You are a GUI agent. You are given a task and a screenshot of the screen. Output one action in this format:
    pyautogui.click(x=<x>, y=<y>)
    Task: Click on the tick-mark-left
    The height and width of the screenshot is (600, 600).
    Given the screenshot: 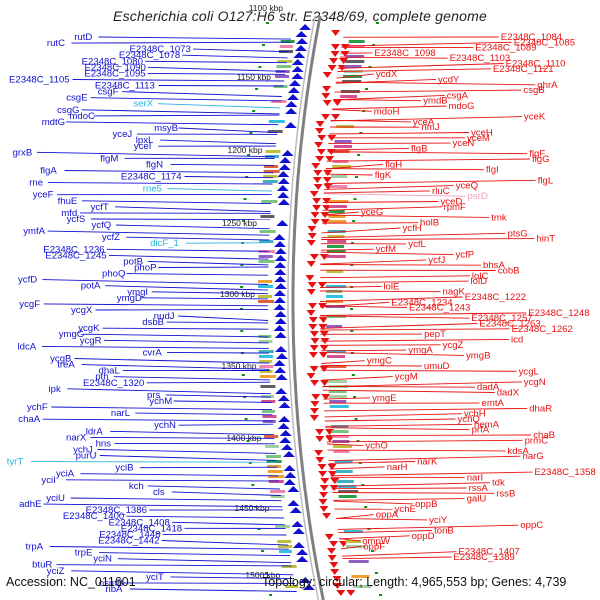 What is the action you would take?
    pyautogui.click(x=266, y=573)
    